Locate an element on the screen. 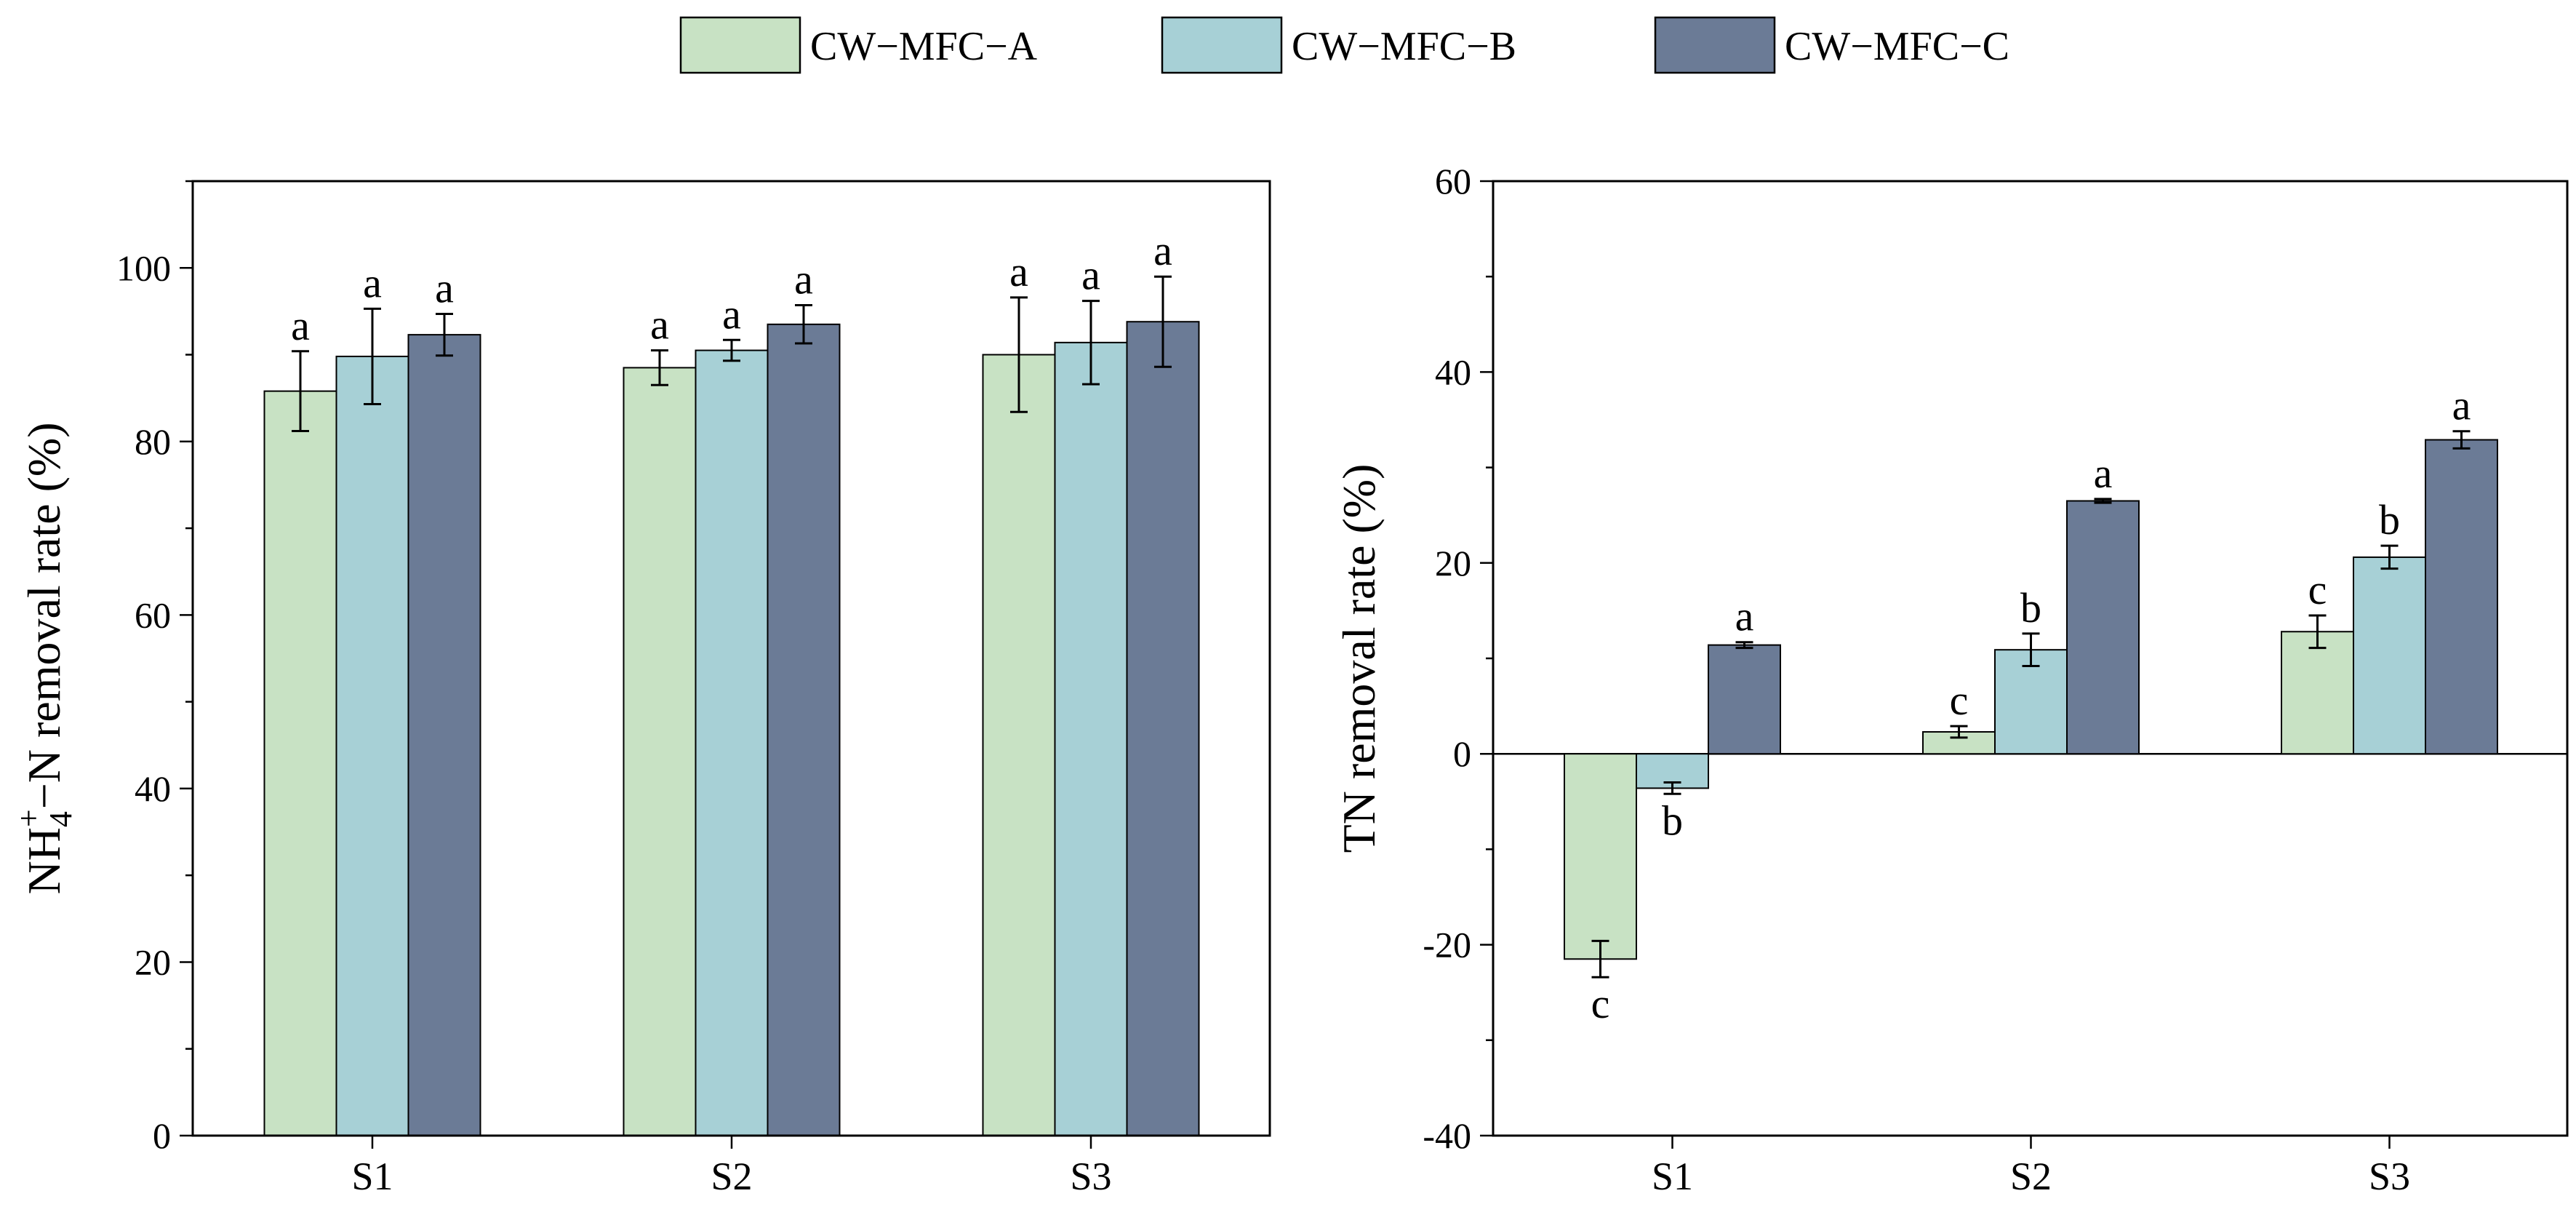 Image resolution: width=2576 pixels, height=1212 pixels. significance-label-s3-a: c is located at coordinates (2317, 589).